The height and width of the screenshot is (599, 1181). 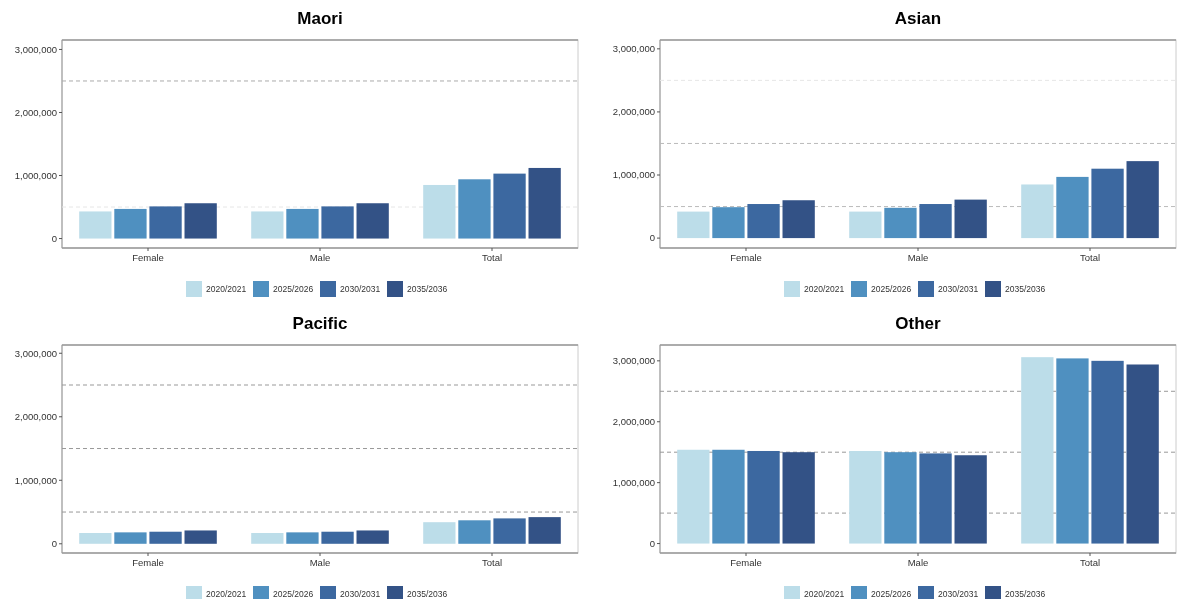 I want to click on chart-title: Asian, so click(x=918, y=18).